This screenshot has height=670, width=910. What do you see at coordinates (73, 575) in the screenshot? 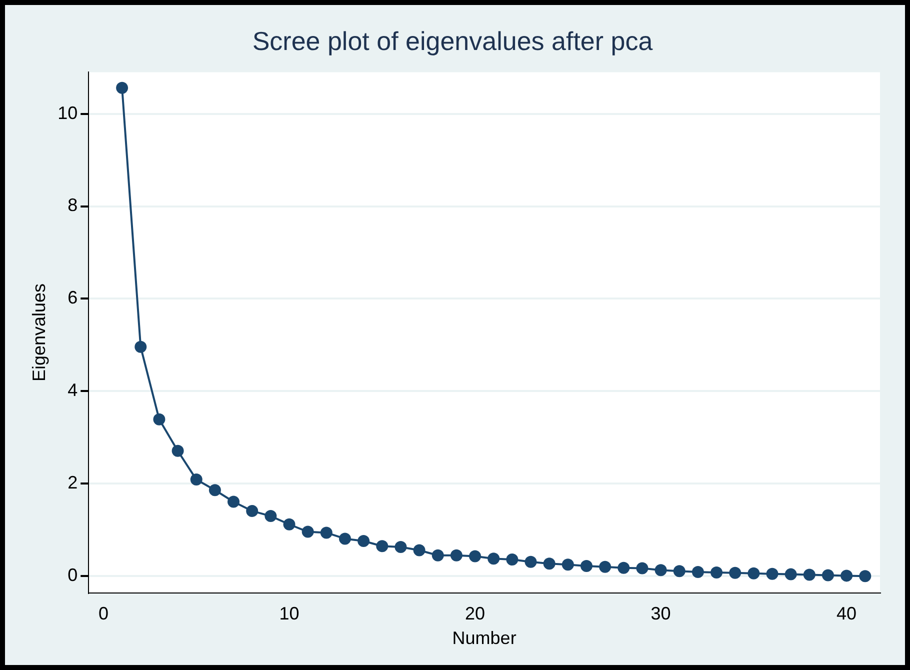
I see `y-tick-label: 0` at bounding box center [73, 575].